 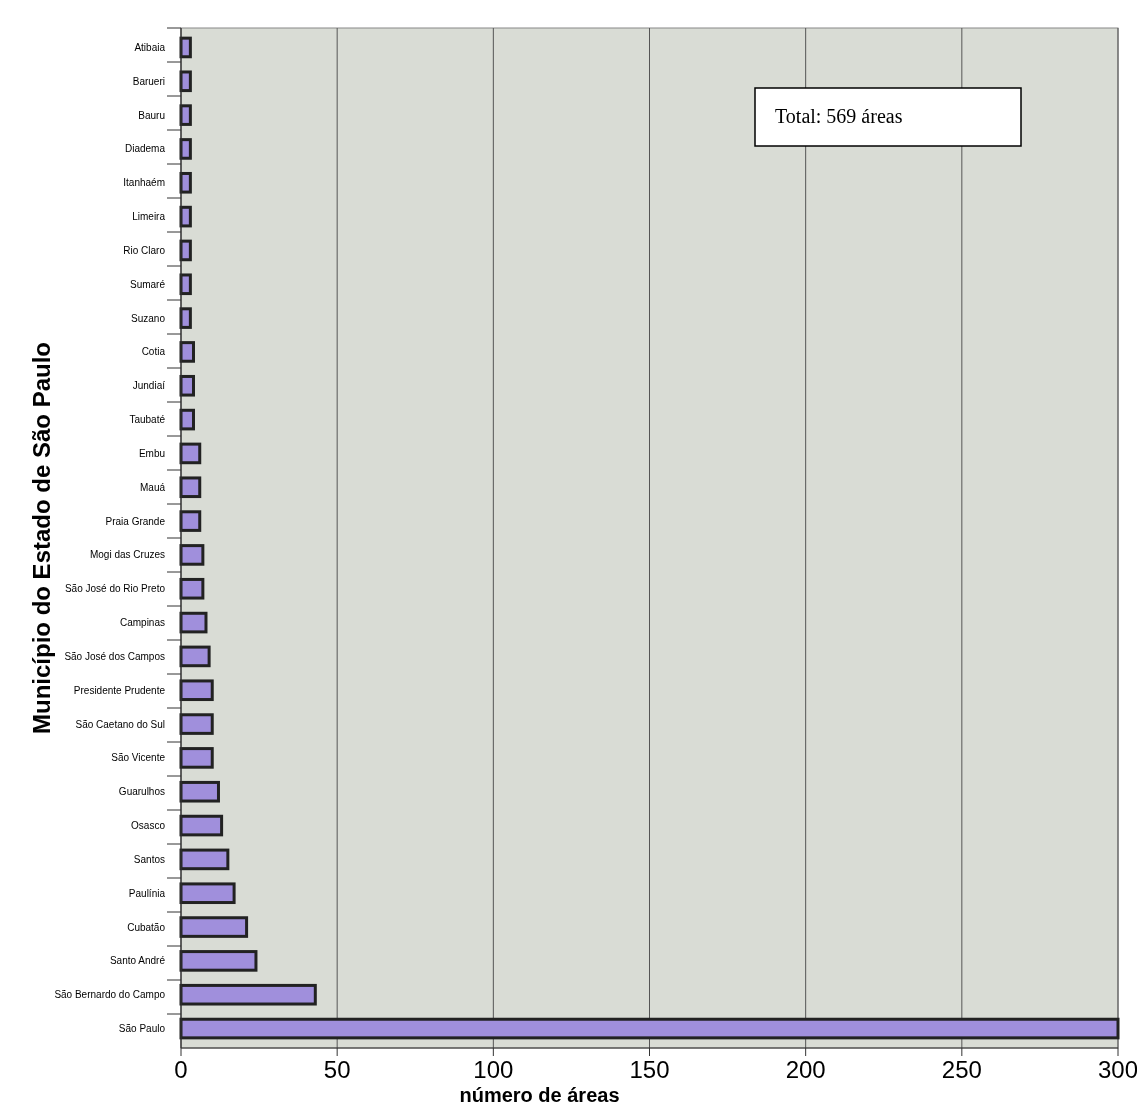 I want to click on y-tick-label: São José do Rio Preto, so click(x=115, y=589).